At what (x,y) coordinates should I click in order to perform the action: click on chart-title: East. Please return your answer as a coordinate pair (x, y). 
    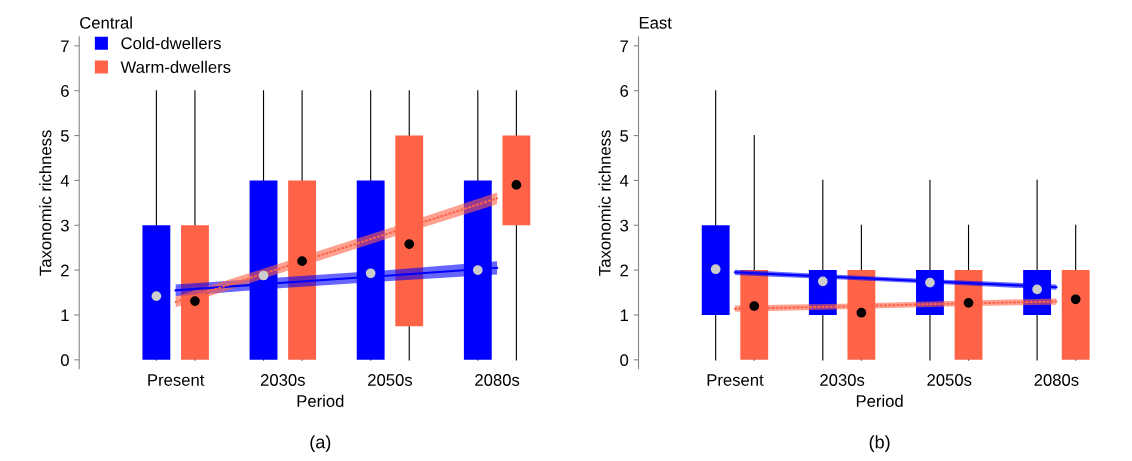
    Looking at the image, I should click on (655, 23).